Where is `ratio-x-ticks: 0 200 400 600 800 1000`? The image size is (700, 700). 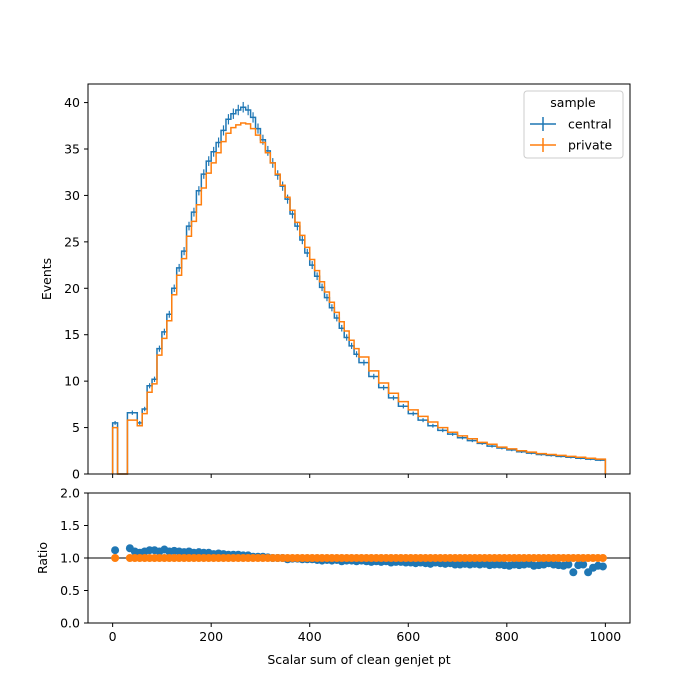
ratio-x-ticks: 0 200 400 600 800 1000 is located at coordinates (365, 633).